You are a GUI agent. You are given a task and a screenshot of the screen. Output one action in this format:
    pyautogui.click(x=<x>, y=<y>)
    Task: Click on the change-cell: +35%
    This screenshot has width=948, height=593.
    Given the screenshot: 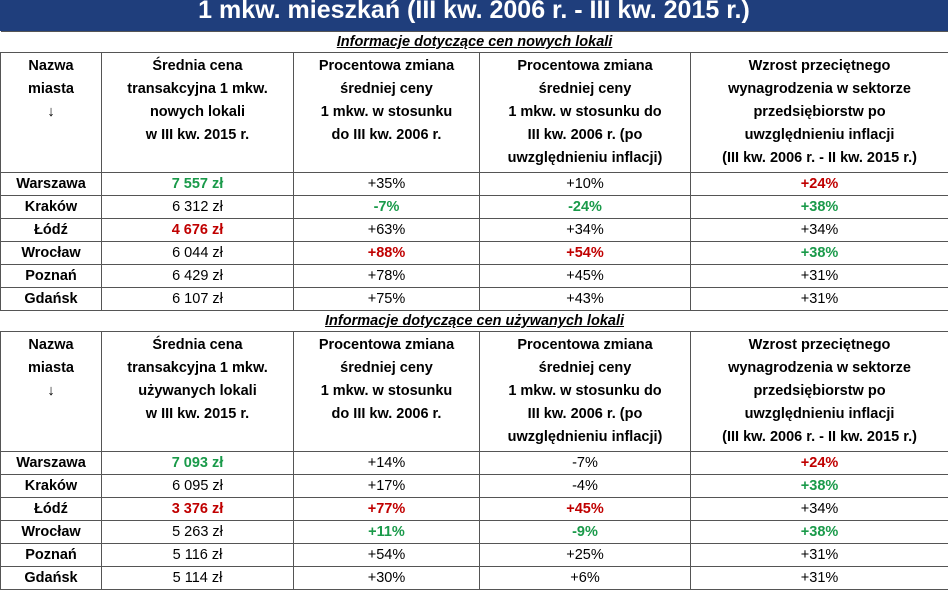 What is the action you would take?
    pyautogui.click(x=386, y=184)
    